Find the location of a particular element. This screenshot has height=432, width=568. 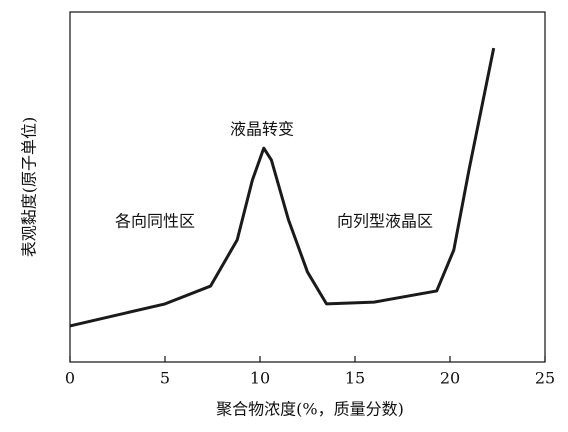

annotation: 液晶转变 is located at coordinates (262, 129).